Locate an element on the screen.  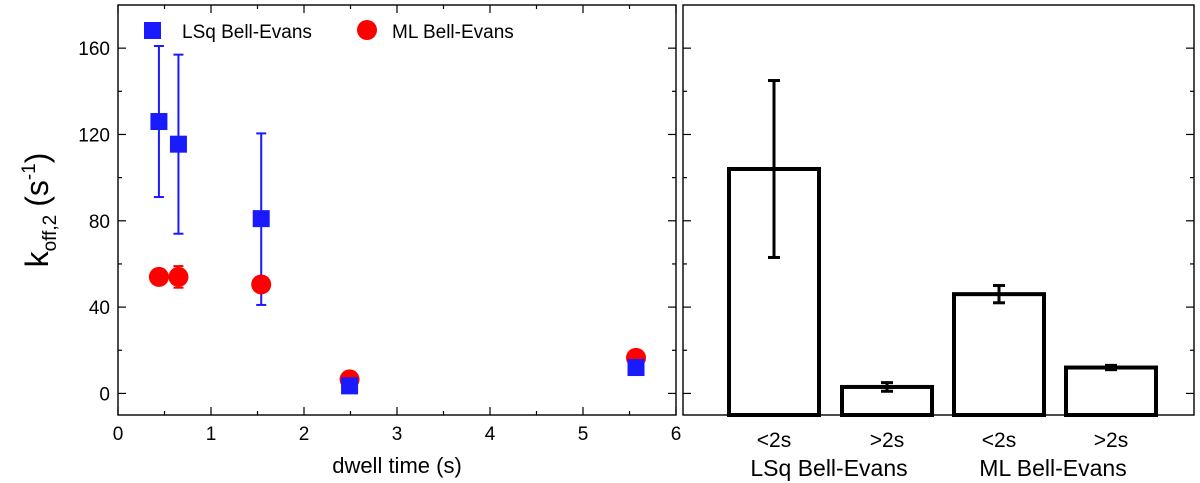
y-tick-label: 120 is located at coordinates (94, 135).